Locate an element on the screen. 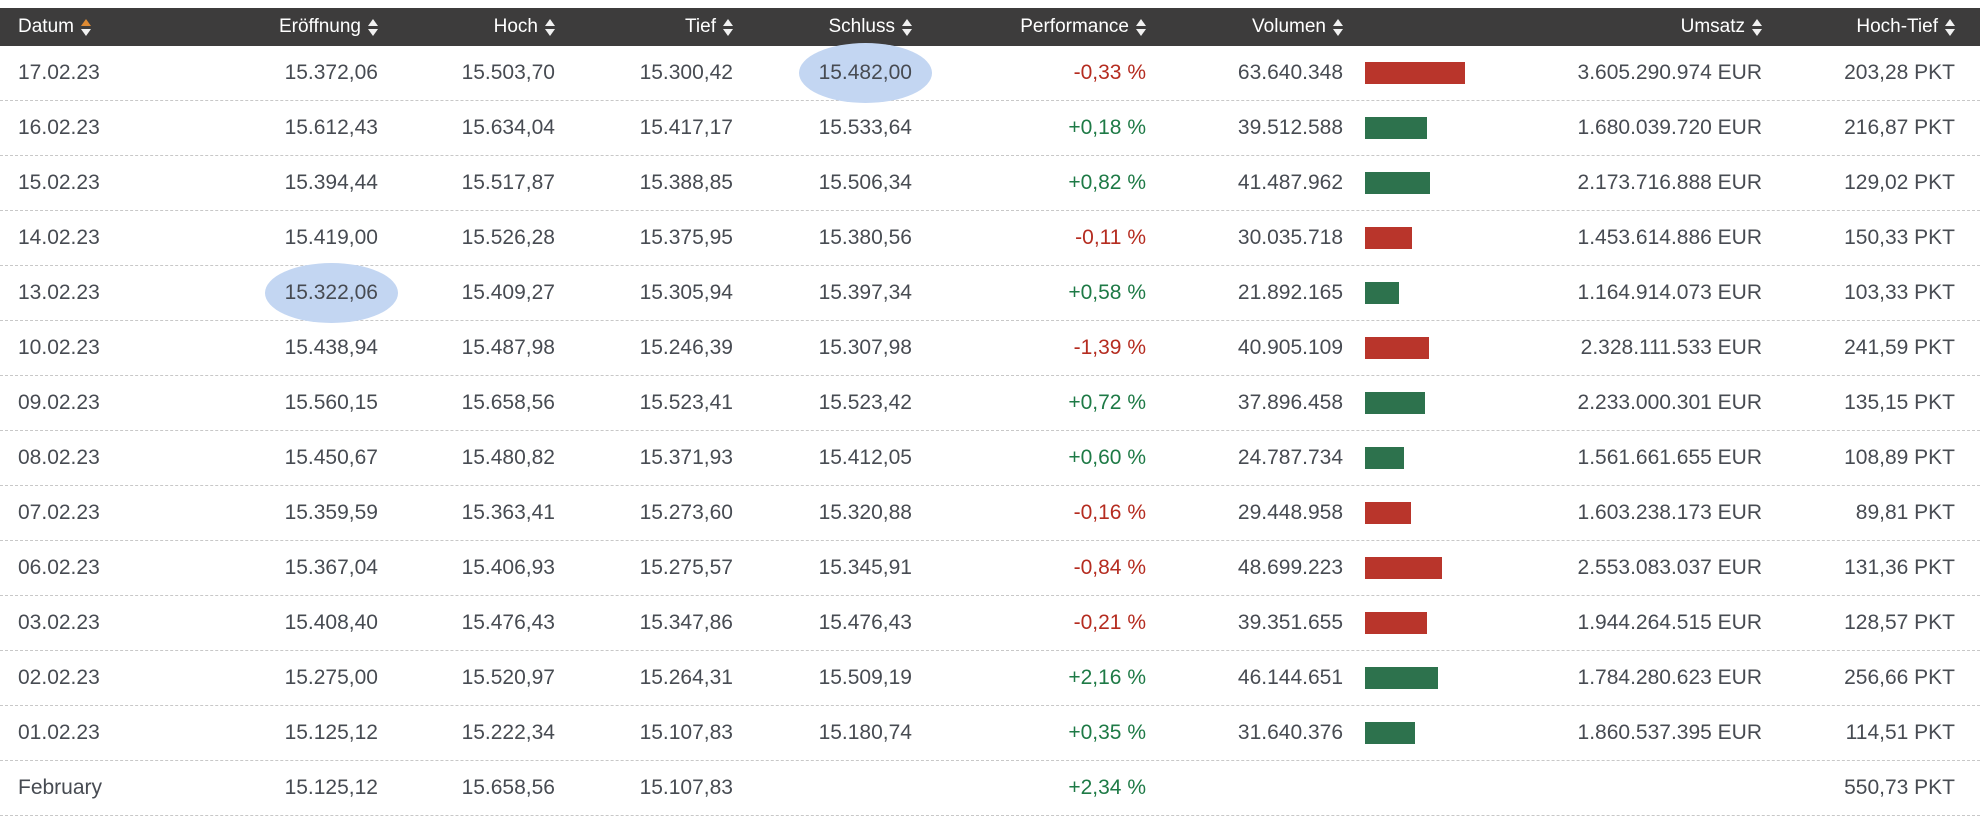  column-header-datum: Datum is located at coordinates (75, 27).